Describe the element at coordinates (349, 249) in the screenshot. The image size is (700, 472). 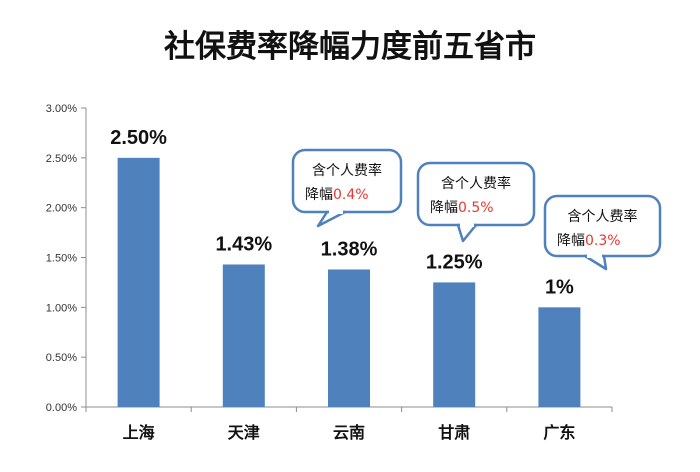
I see `data-label: 1.38%` at that location.